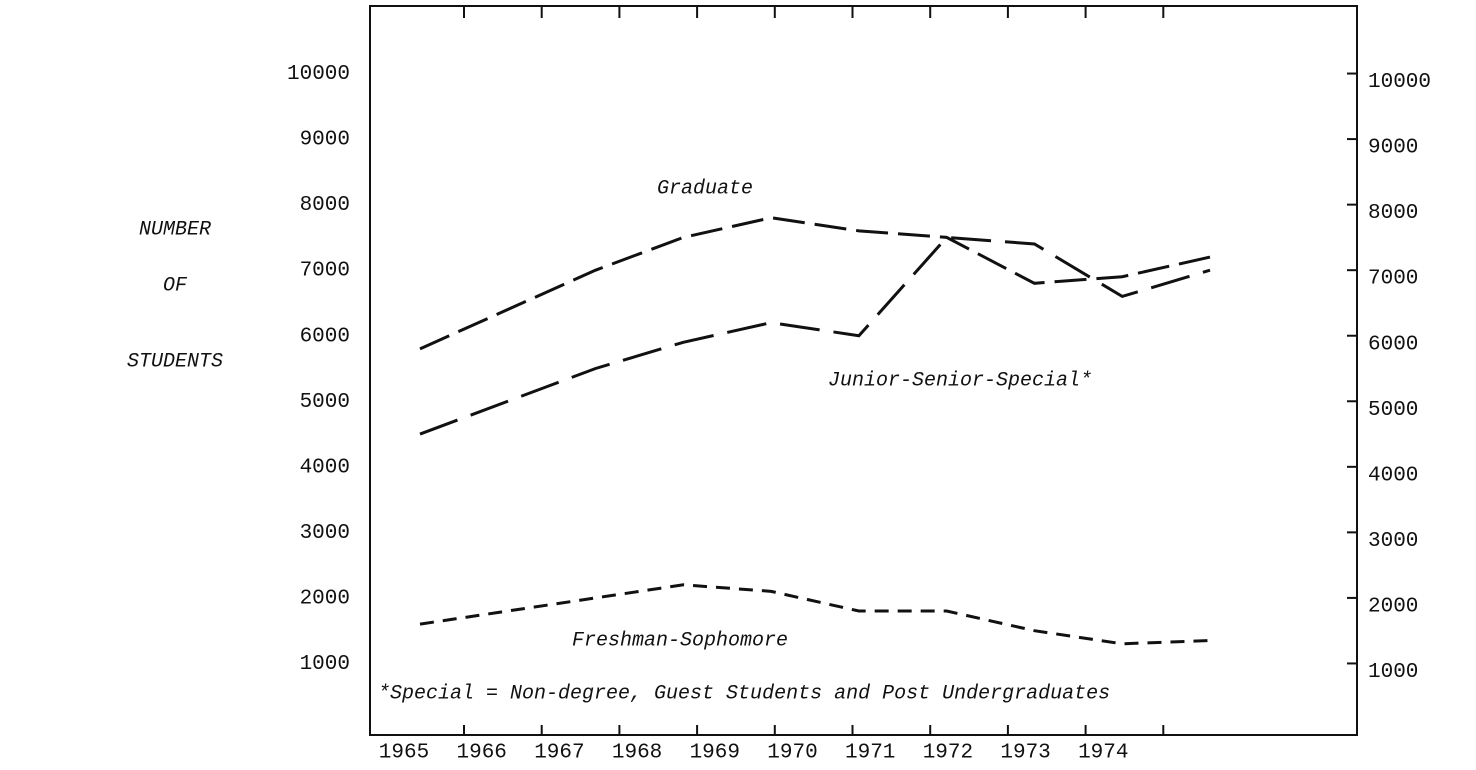 This screenshot has height=770, width=1476. I want to click on y2-tick-label: 2000, so click(1393, 606).